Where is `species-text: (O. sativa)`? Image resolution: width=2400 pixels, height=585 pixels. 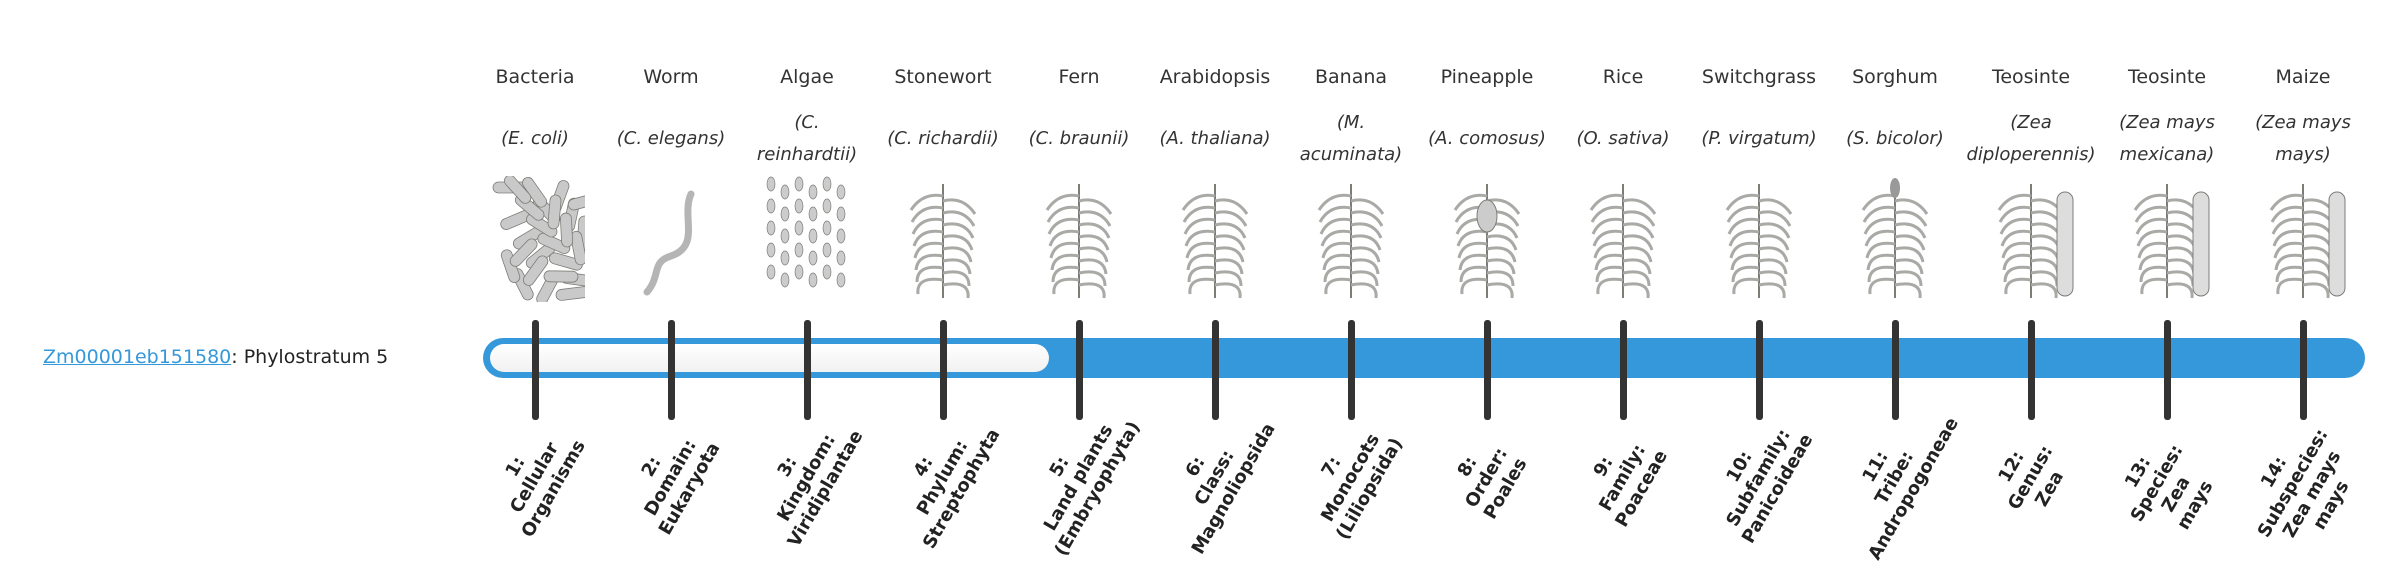
species-text: (O. sativa) is located at coordinates (1623, 138).